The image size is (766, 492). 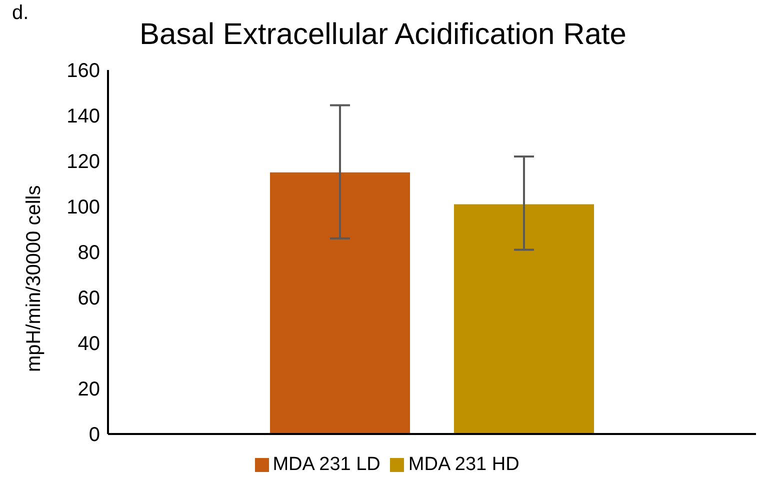 I want to click on y-tick-label: 0, so click(x=94, y=435).